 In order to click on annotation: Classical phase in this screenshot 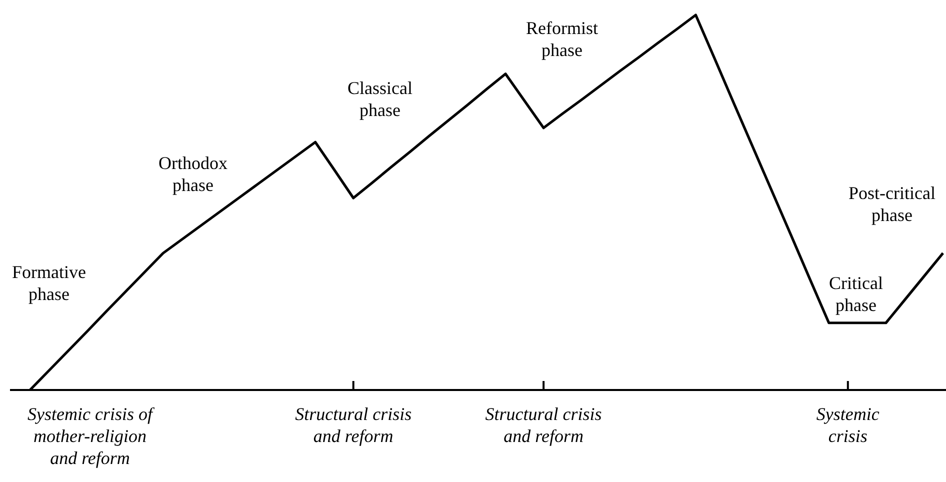, I will do `click(380, 99)`.